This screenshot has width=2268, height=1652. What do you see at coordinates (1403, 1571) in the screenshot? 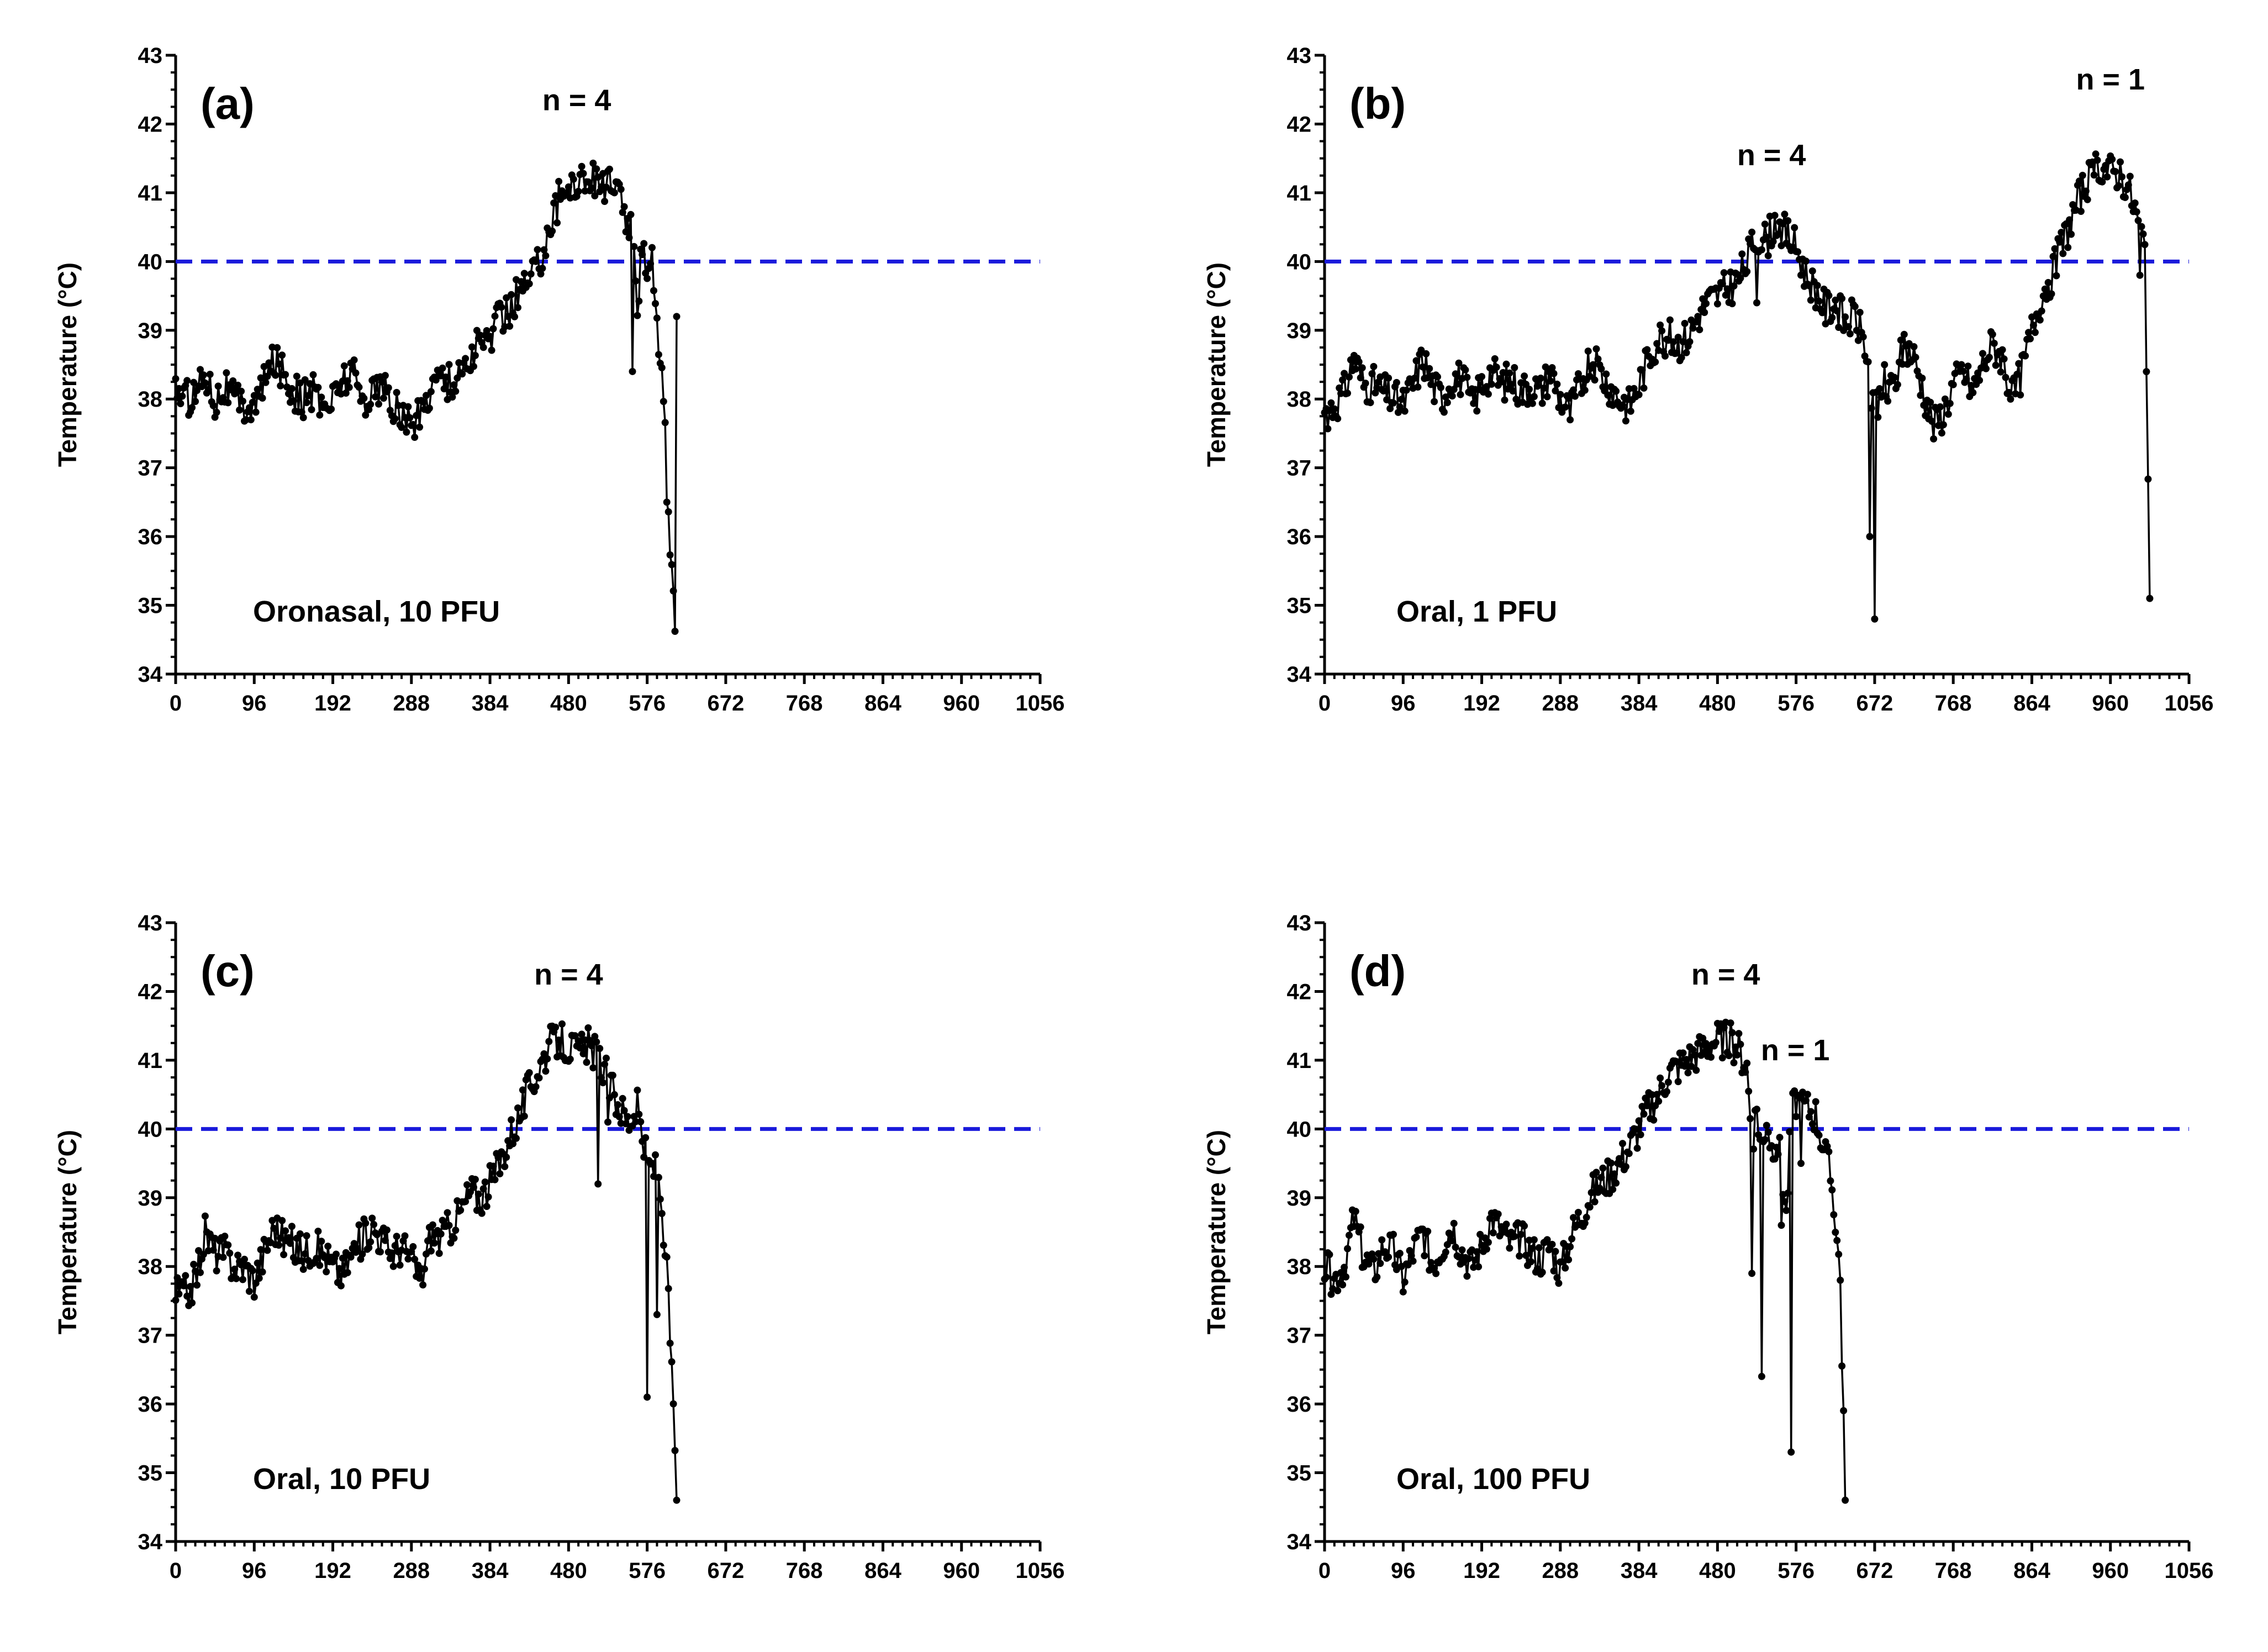
I see `x-tick-label: 96` at bounding box center [1403, 1571].